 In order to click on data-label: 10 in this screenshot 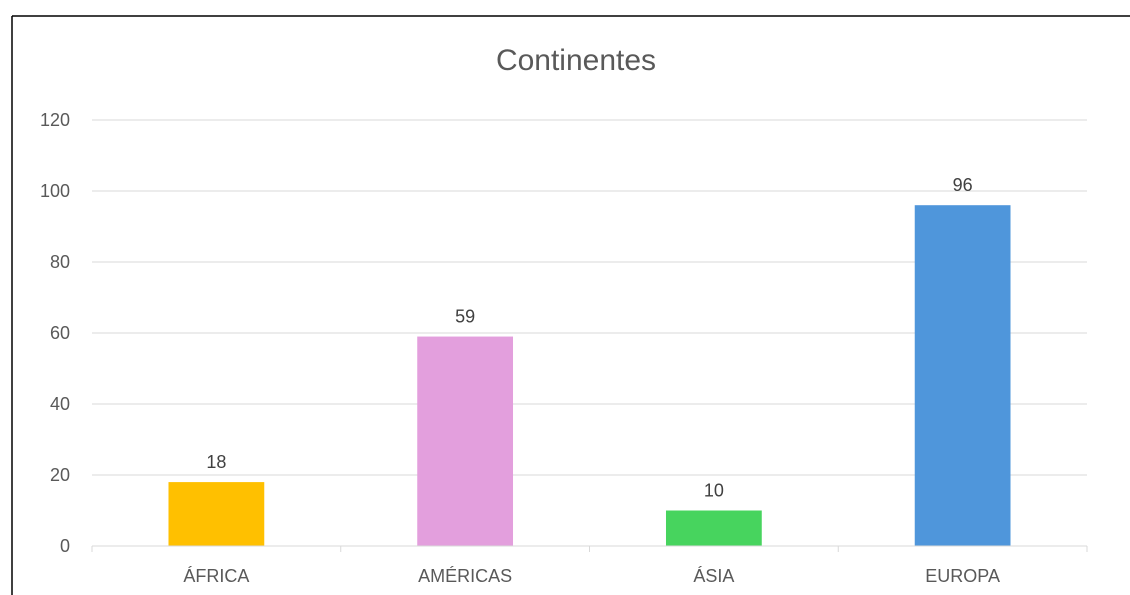, I will do `click(714, 491)`.